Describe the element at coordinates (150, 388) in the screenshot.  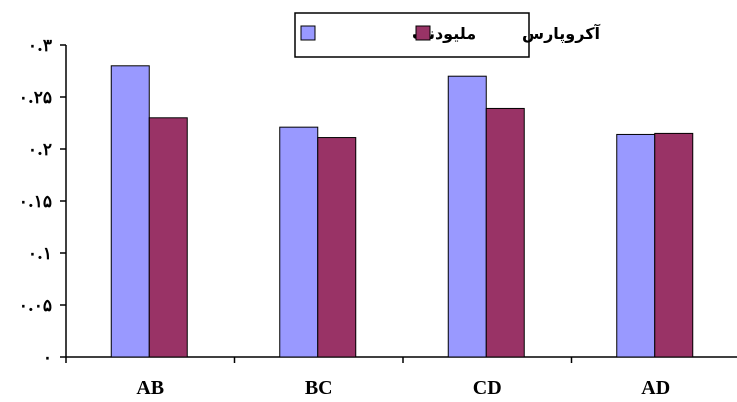
I see `x-tick-label: AB` at that location.